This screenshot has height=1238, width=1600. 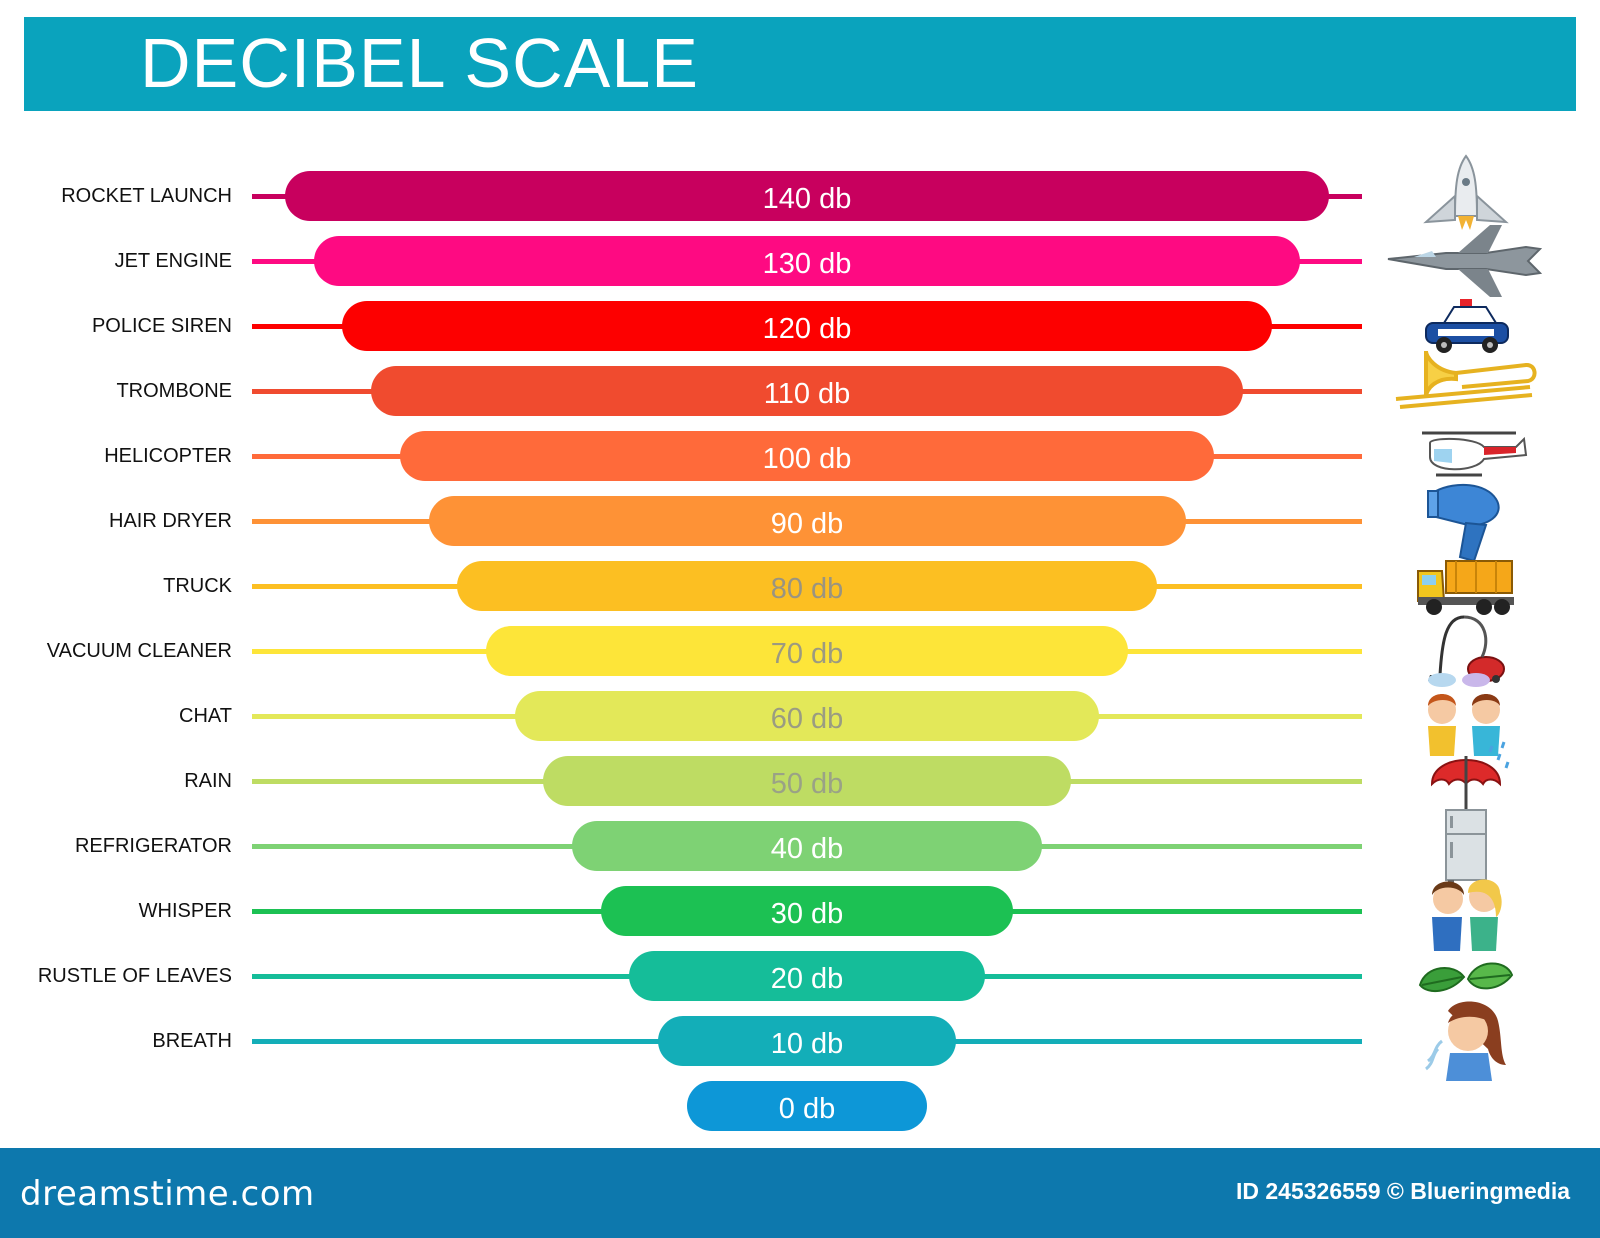 What do you see at coordinates (807, 329) in the screenshot?
I see `level-value: 120 db` at bounding box center [807, 329].